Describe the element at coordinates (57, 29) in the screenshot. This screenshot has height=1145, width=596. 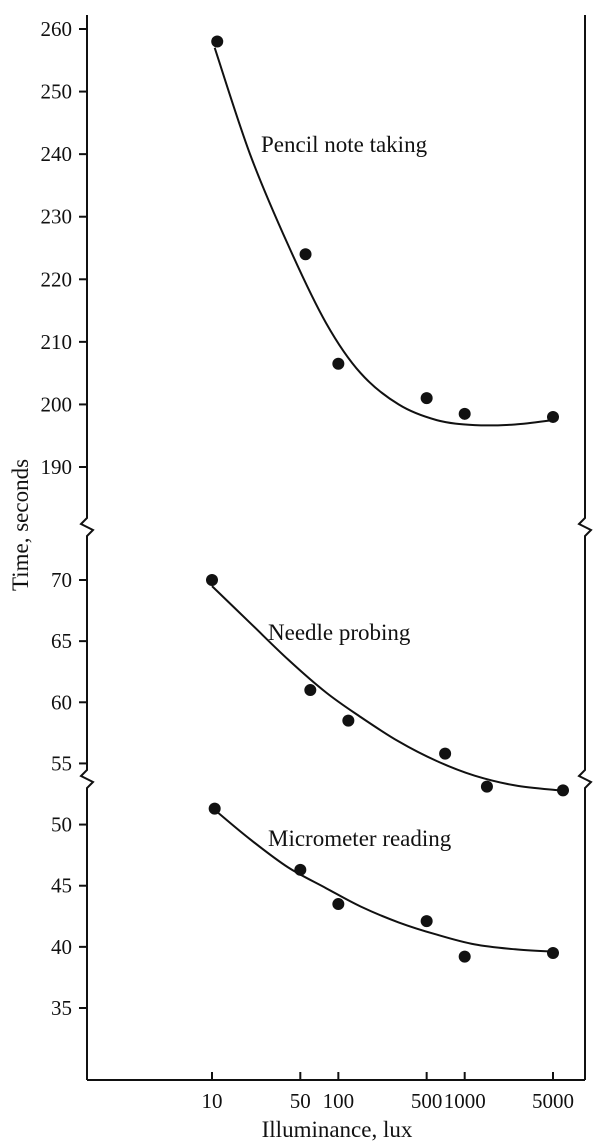
I see `upper-ytick-label-260: 260` at that location.